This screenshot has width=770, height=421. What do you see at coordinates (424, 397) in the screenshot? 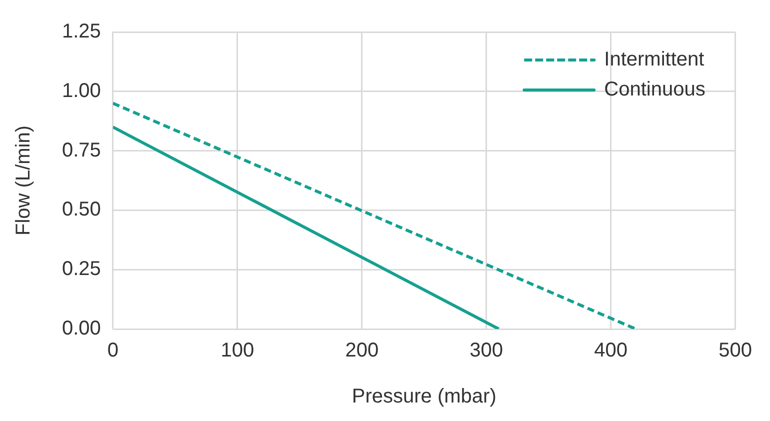
I see `x-axis-title: Pressure (mbar)` at bounding box center [424, 397].